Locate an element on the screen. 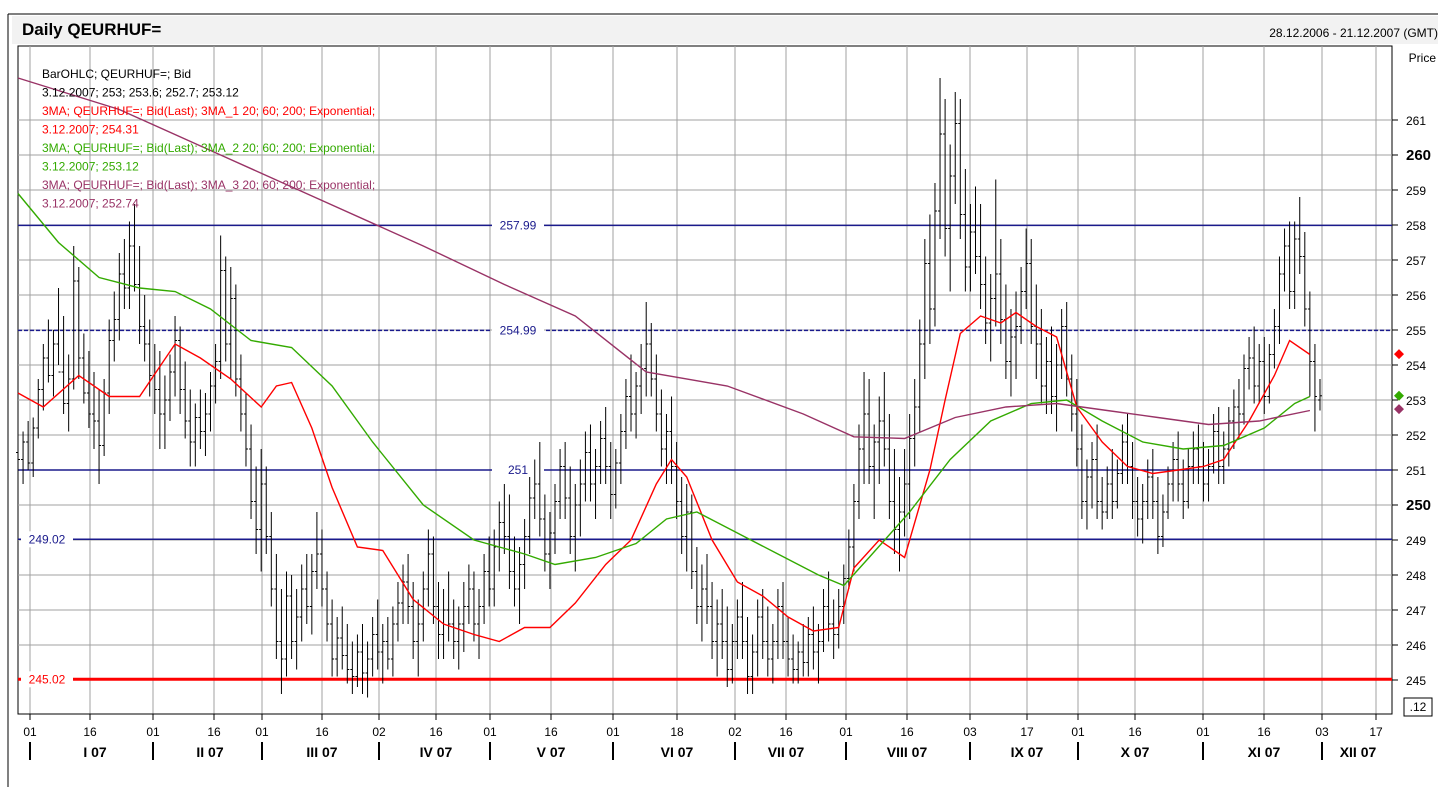  y-tick-label: 261 is located at coordinates (1416, 121).